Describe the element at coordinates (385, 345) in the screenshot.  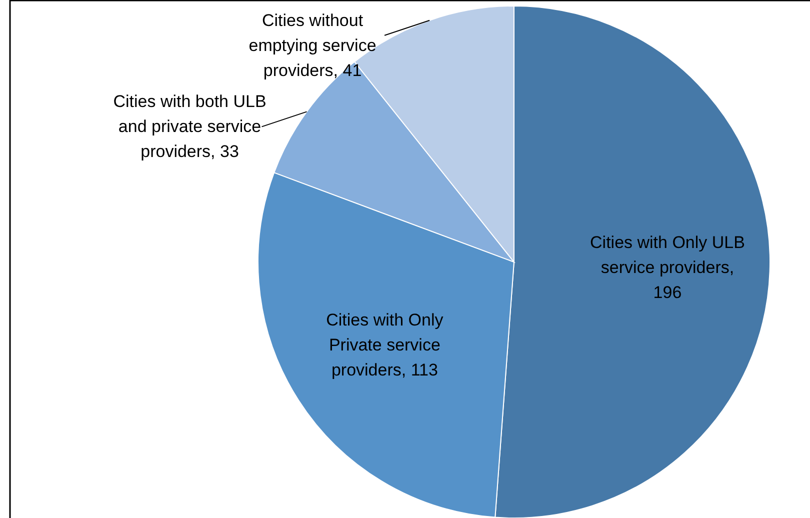
I see `slice-label: Cities with Only Private service providers, 113` at that location.